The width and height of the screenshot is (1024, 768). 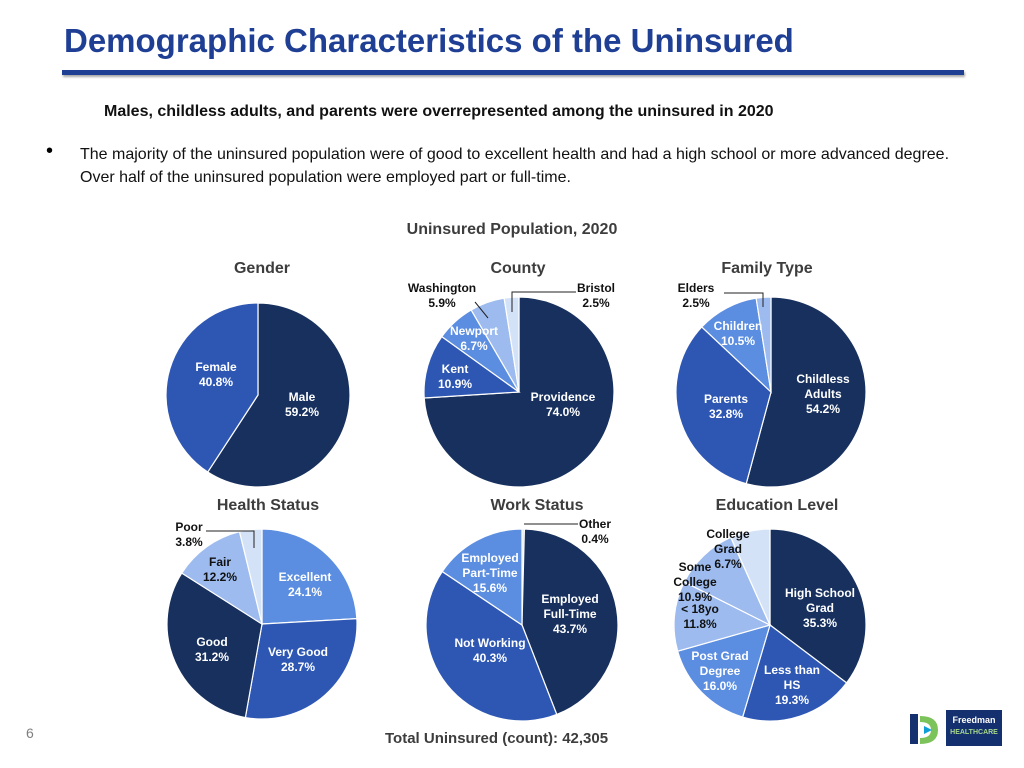 What do you see at coordinates (305, 592) in the screenshot?
I see `pie-value-health-status-excellent: 24.1%` at bounding box center [305, 592].